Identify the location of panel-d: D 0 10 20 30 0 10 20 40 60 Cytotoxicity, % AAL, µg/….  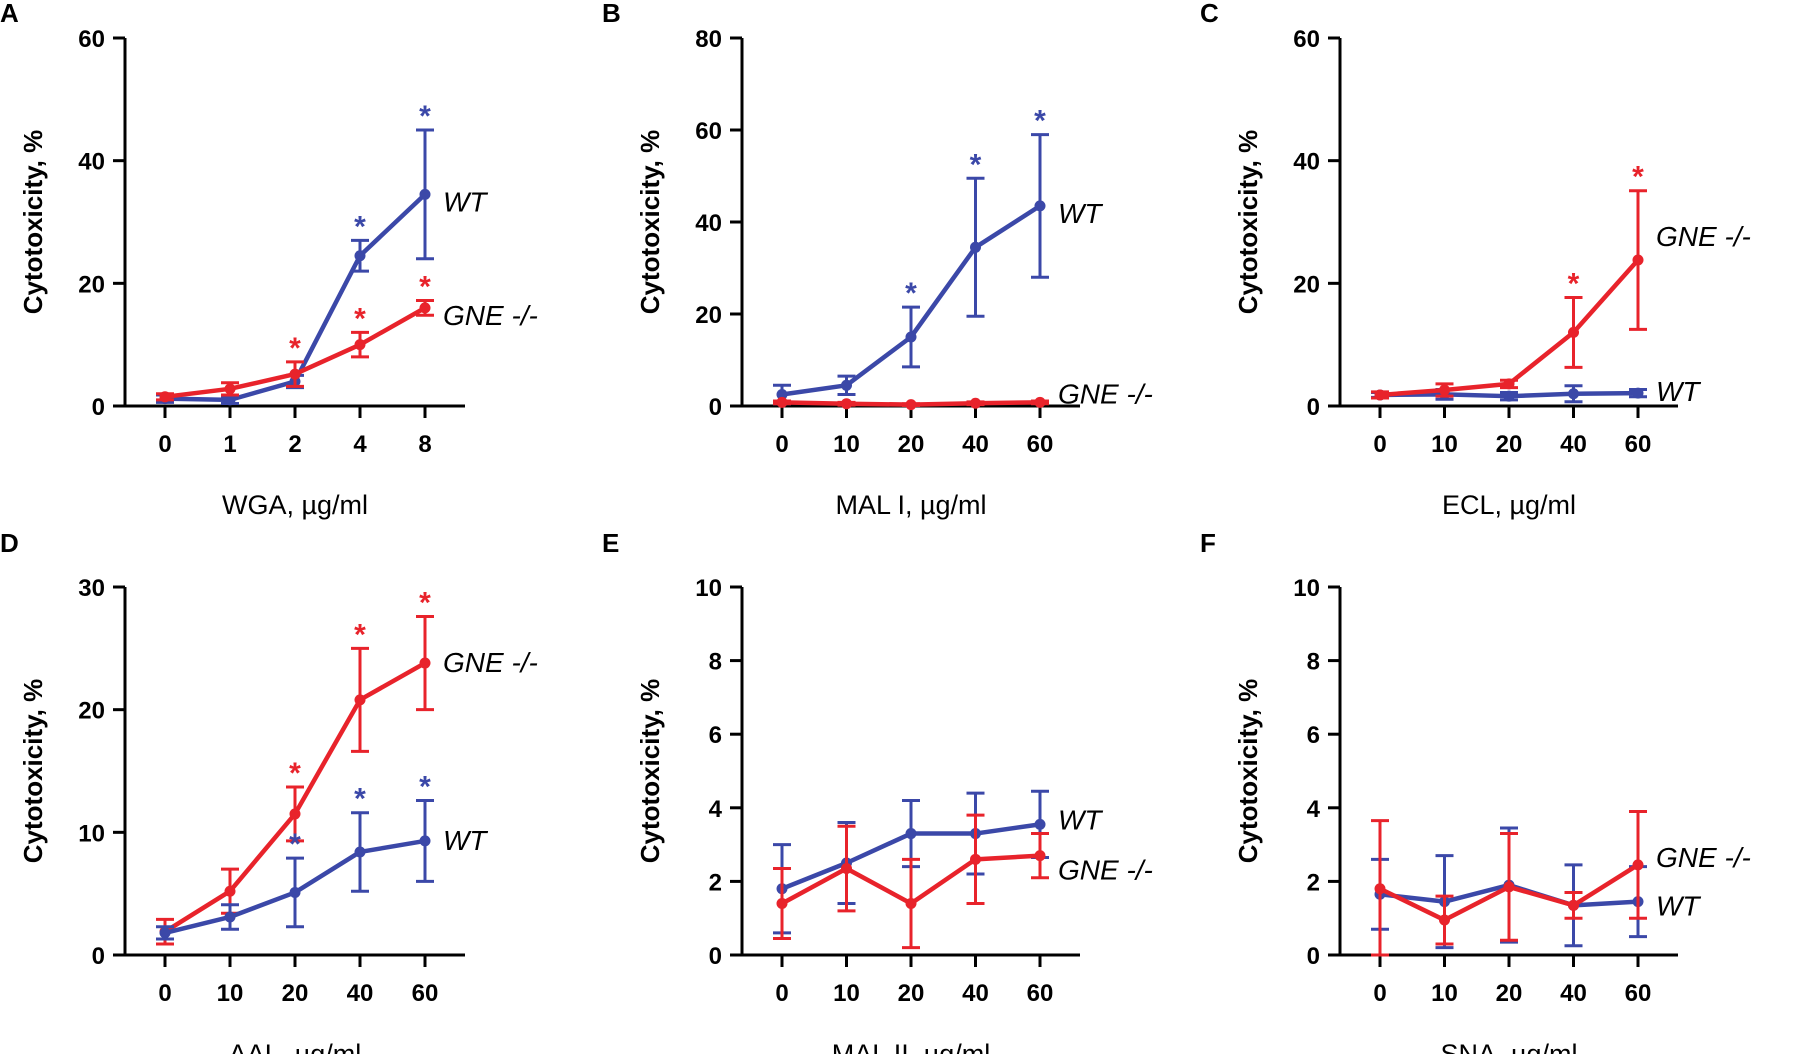
(269, 791).